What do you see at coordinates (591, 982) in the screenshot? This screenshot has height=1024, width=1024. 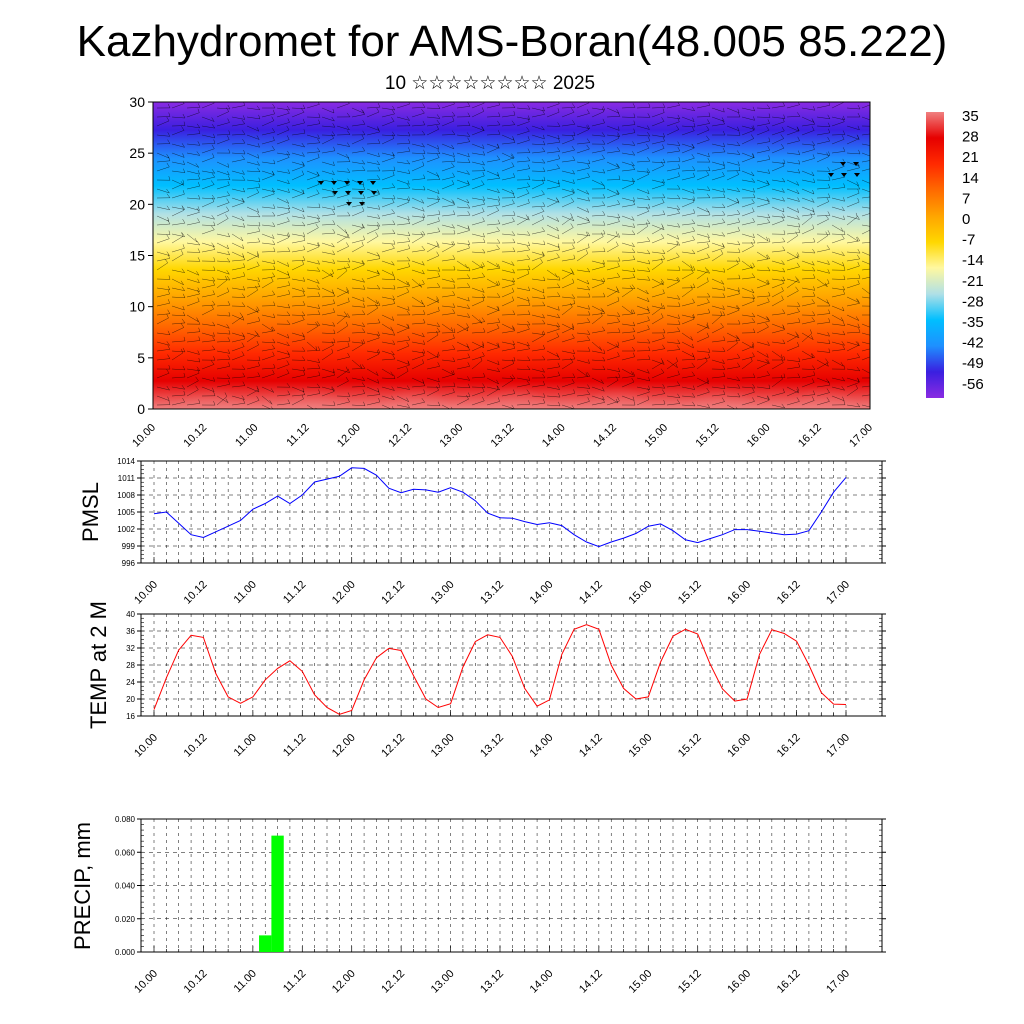 I see `x-tick-label: 14.12` at bounding box center [591, 982].